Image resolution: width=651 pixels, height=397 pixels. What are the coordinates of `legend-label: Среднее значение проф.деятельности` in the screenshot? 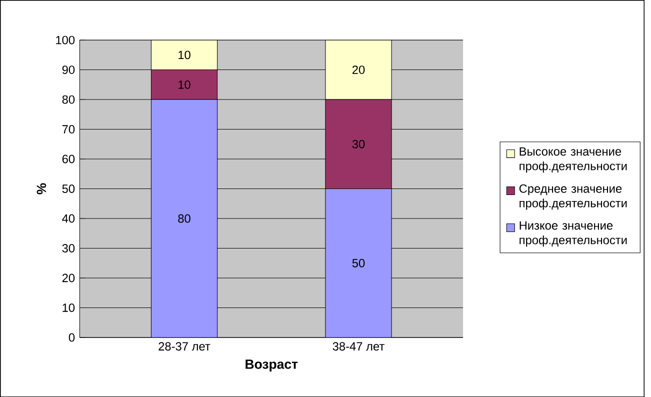 It's located at (573, 197).